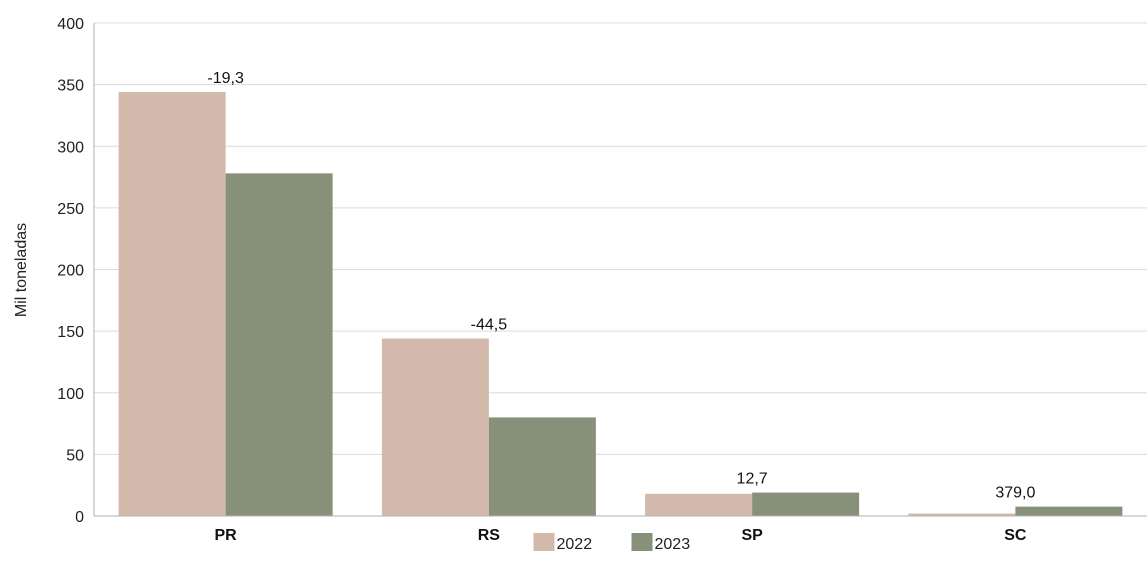 The height and width of the screenshot is (577, 1147). What do you see at coordinates (962, 514) in the screenshot?
I see `bar-2022-SC` at bounding box center [962, 514].